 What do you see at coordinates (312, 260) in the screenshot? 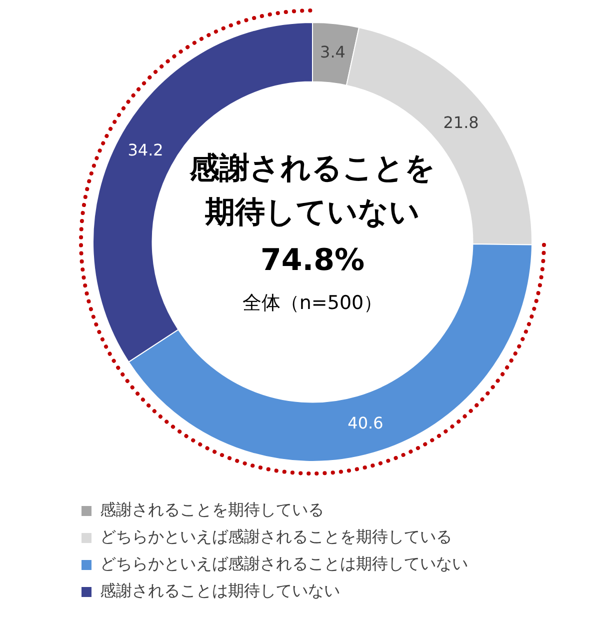
I see `text: 74.8%` at bounding box center [312, 260].